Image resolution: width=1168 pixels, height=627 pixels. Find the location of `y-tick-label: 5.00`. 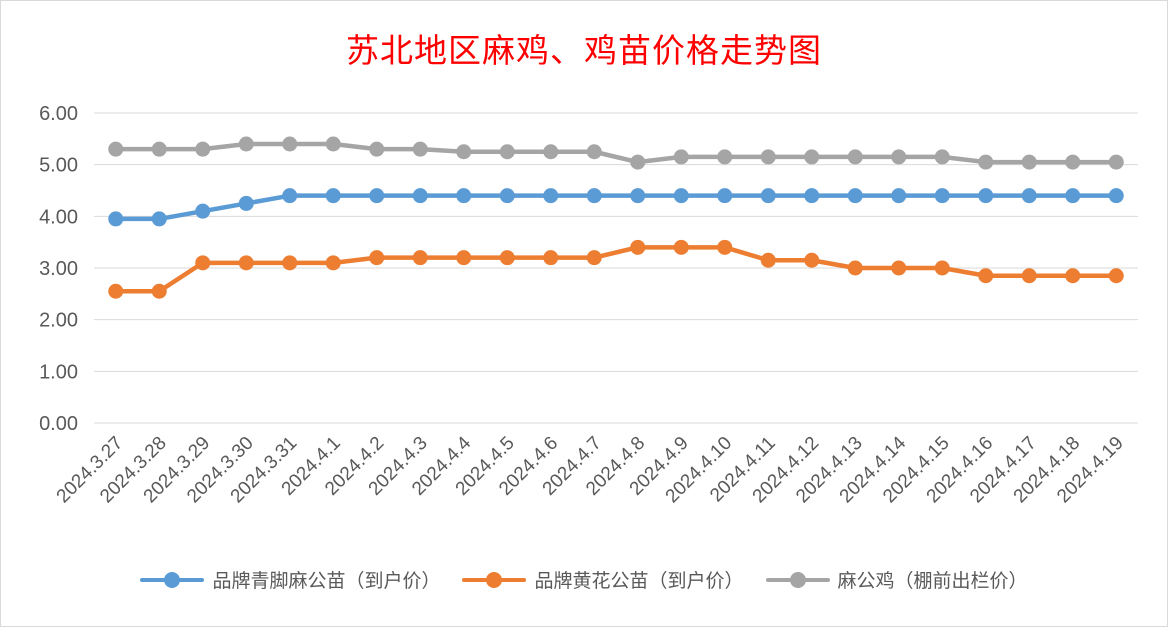

y-tick-label: 5.00 is located at coordinates (58, 166).